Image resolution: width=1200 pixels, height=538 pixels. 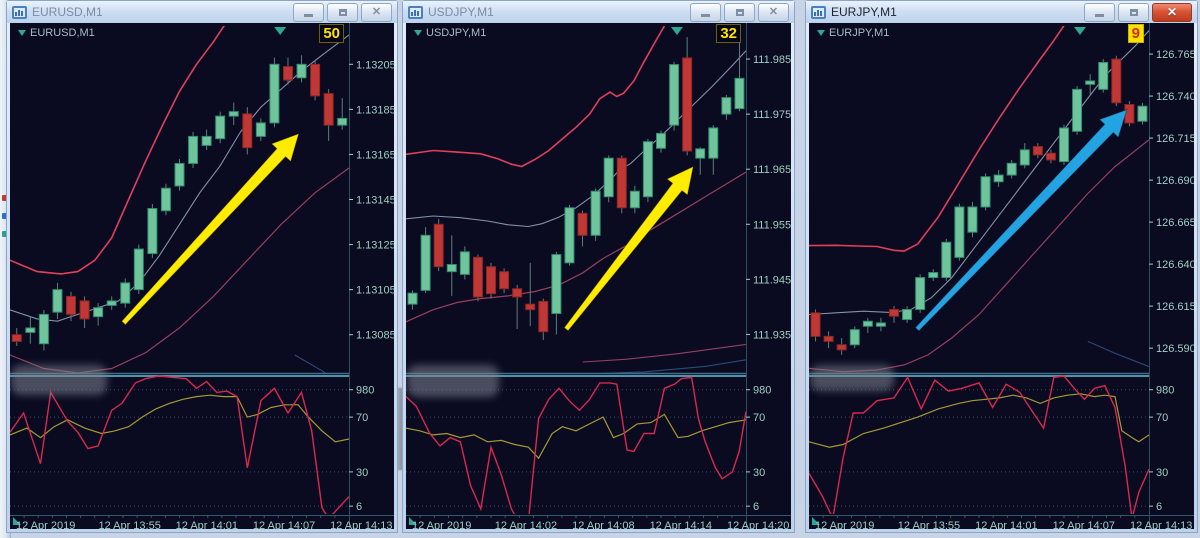 I want to click on symbol-dropdown-icon, so click(x=22, y=33).